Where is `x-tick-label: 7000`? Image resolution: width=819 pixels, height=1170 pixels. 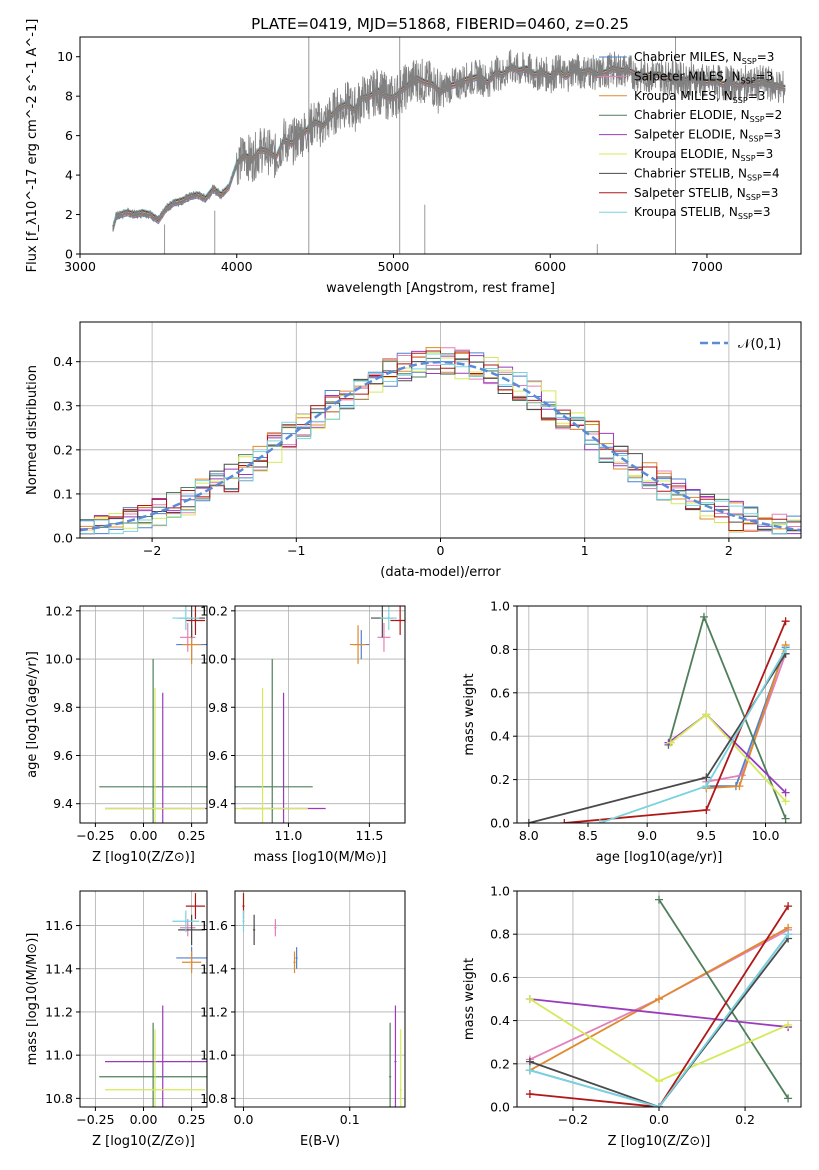
x-tick-label: 7000 is located at coordinates (707, 266).